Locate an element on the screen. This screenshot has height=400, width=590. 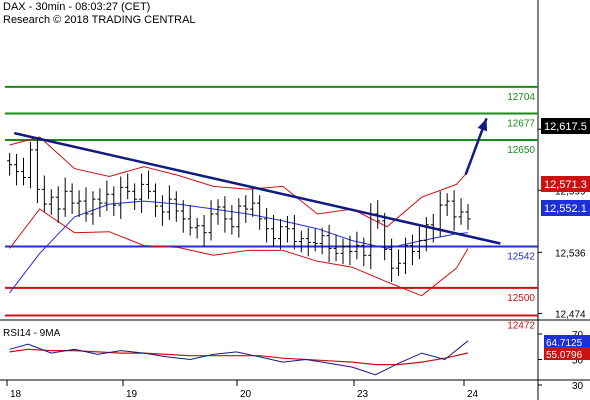
rsi-tick-label: 30 is located at coordinates (578, 386).